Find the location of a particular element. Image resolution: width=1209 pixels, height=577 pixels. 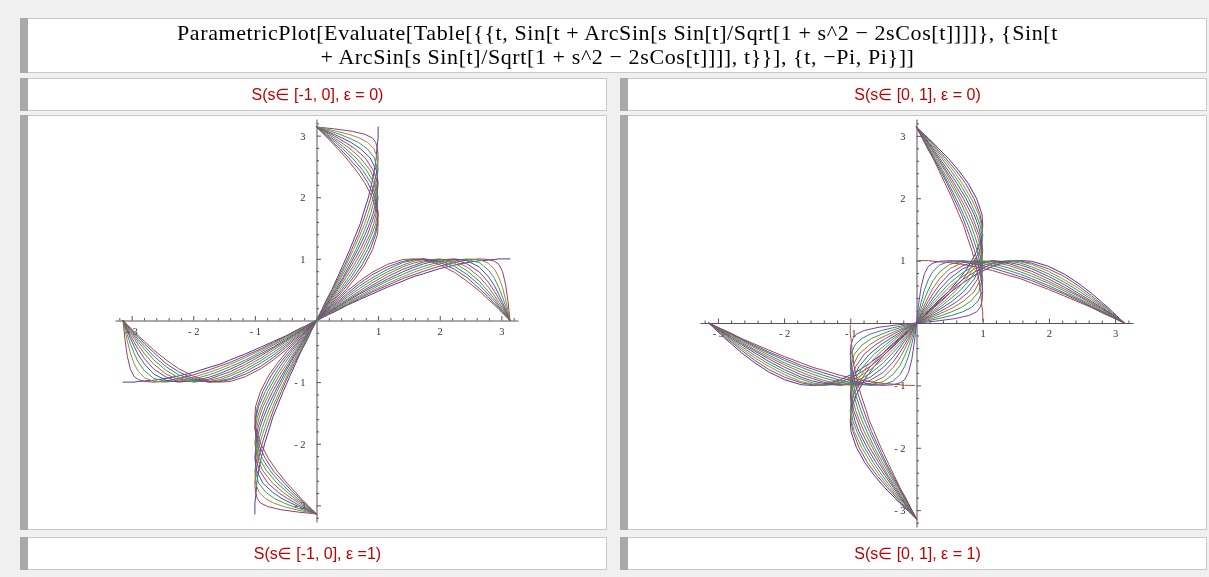

text: S(s∈ [0, 1], ε = 1) is located at coordinates (917, 553).